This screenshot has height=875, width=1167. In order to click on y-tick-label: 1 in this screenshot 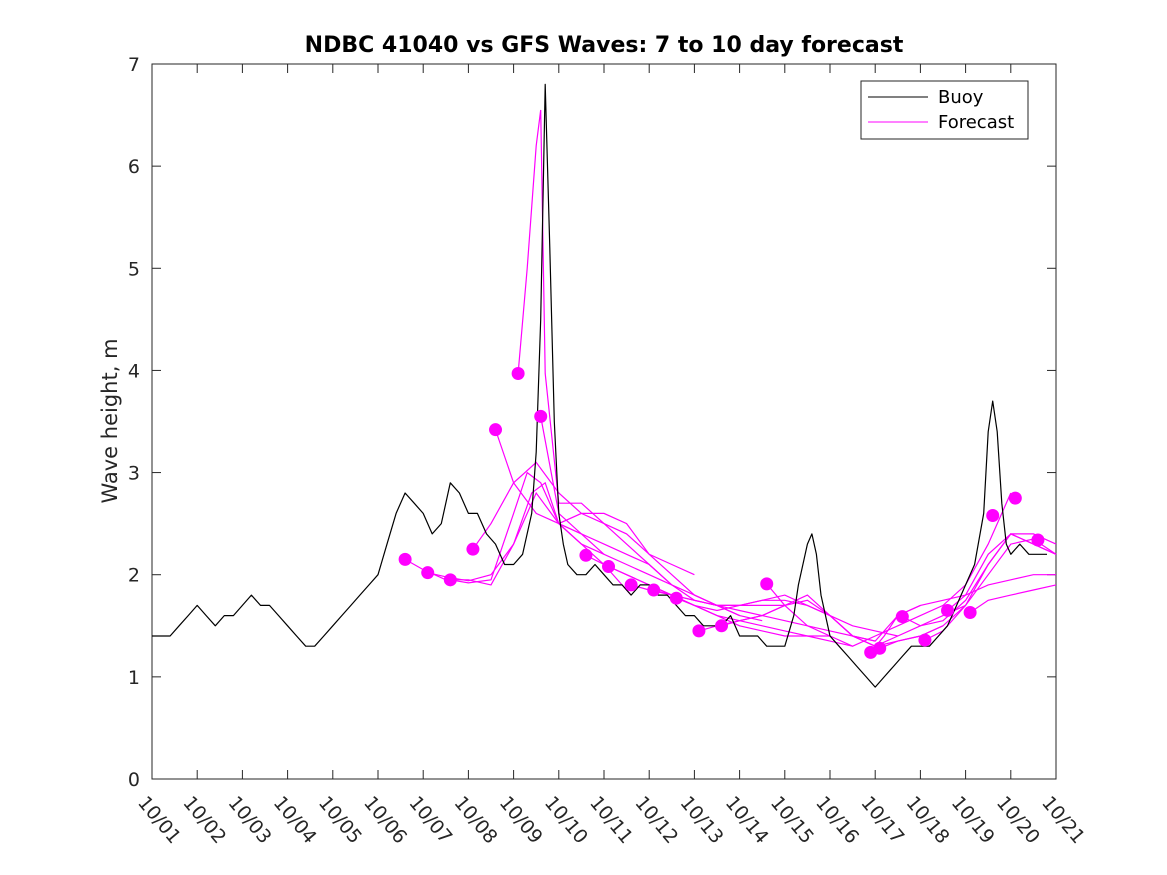, I will do `click(134, 678)`.